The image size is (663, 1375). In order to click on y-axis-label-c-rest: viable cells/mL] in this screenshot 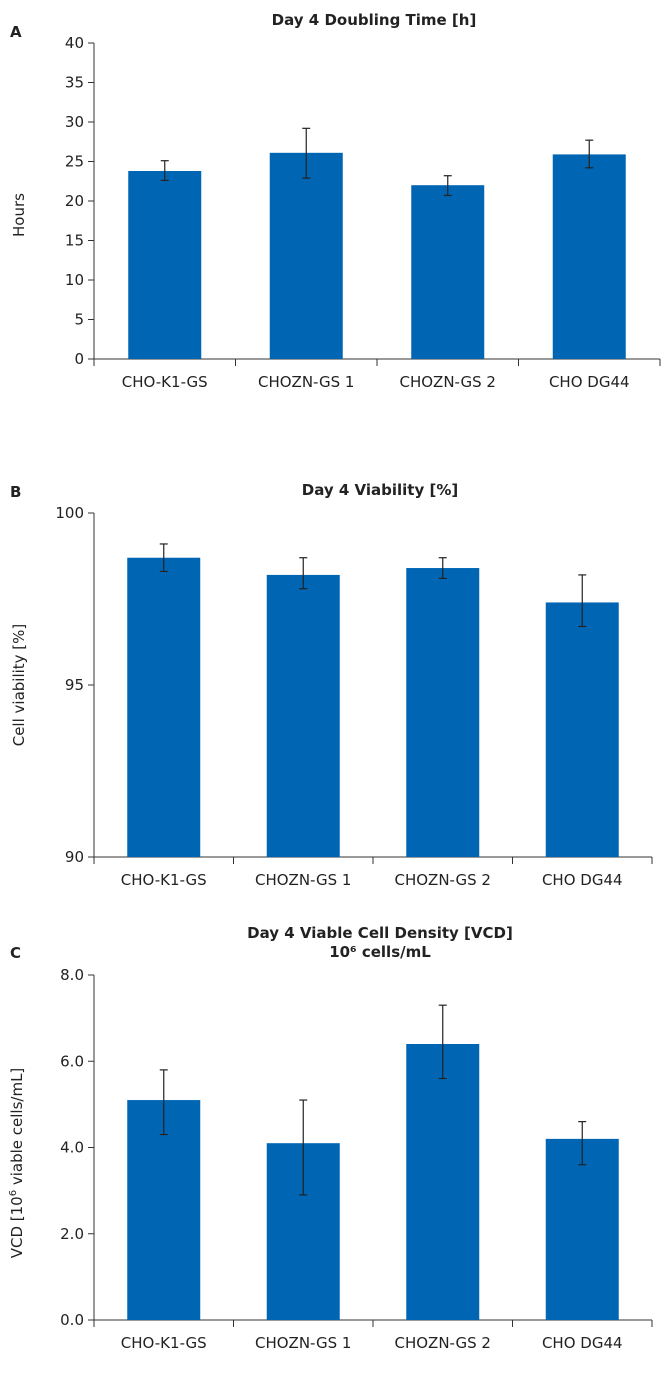, I will do `click(17, 1129)`.